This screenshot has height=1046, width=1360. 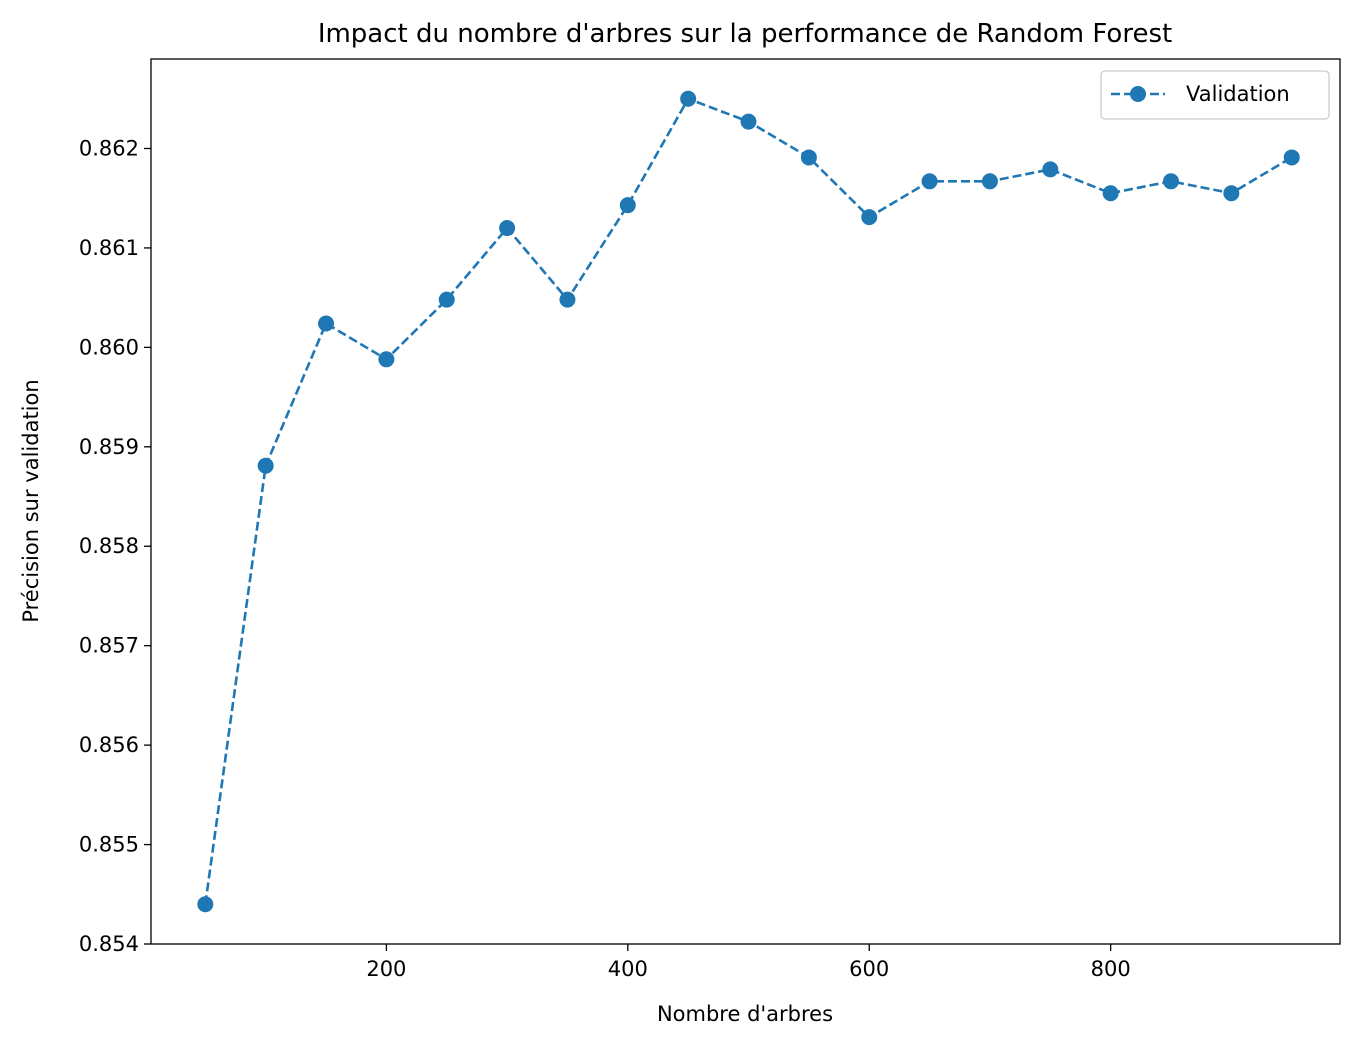 What do you see at coordinates (869, 969) in the screenshot?
I see `x-tick-label: 600` at bounding box center [869, 969].